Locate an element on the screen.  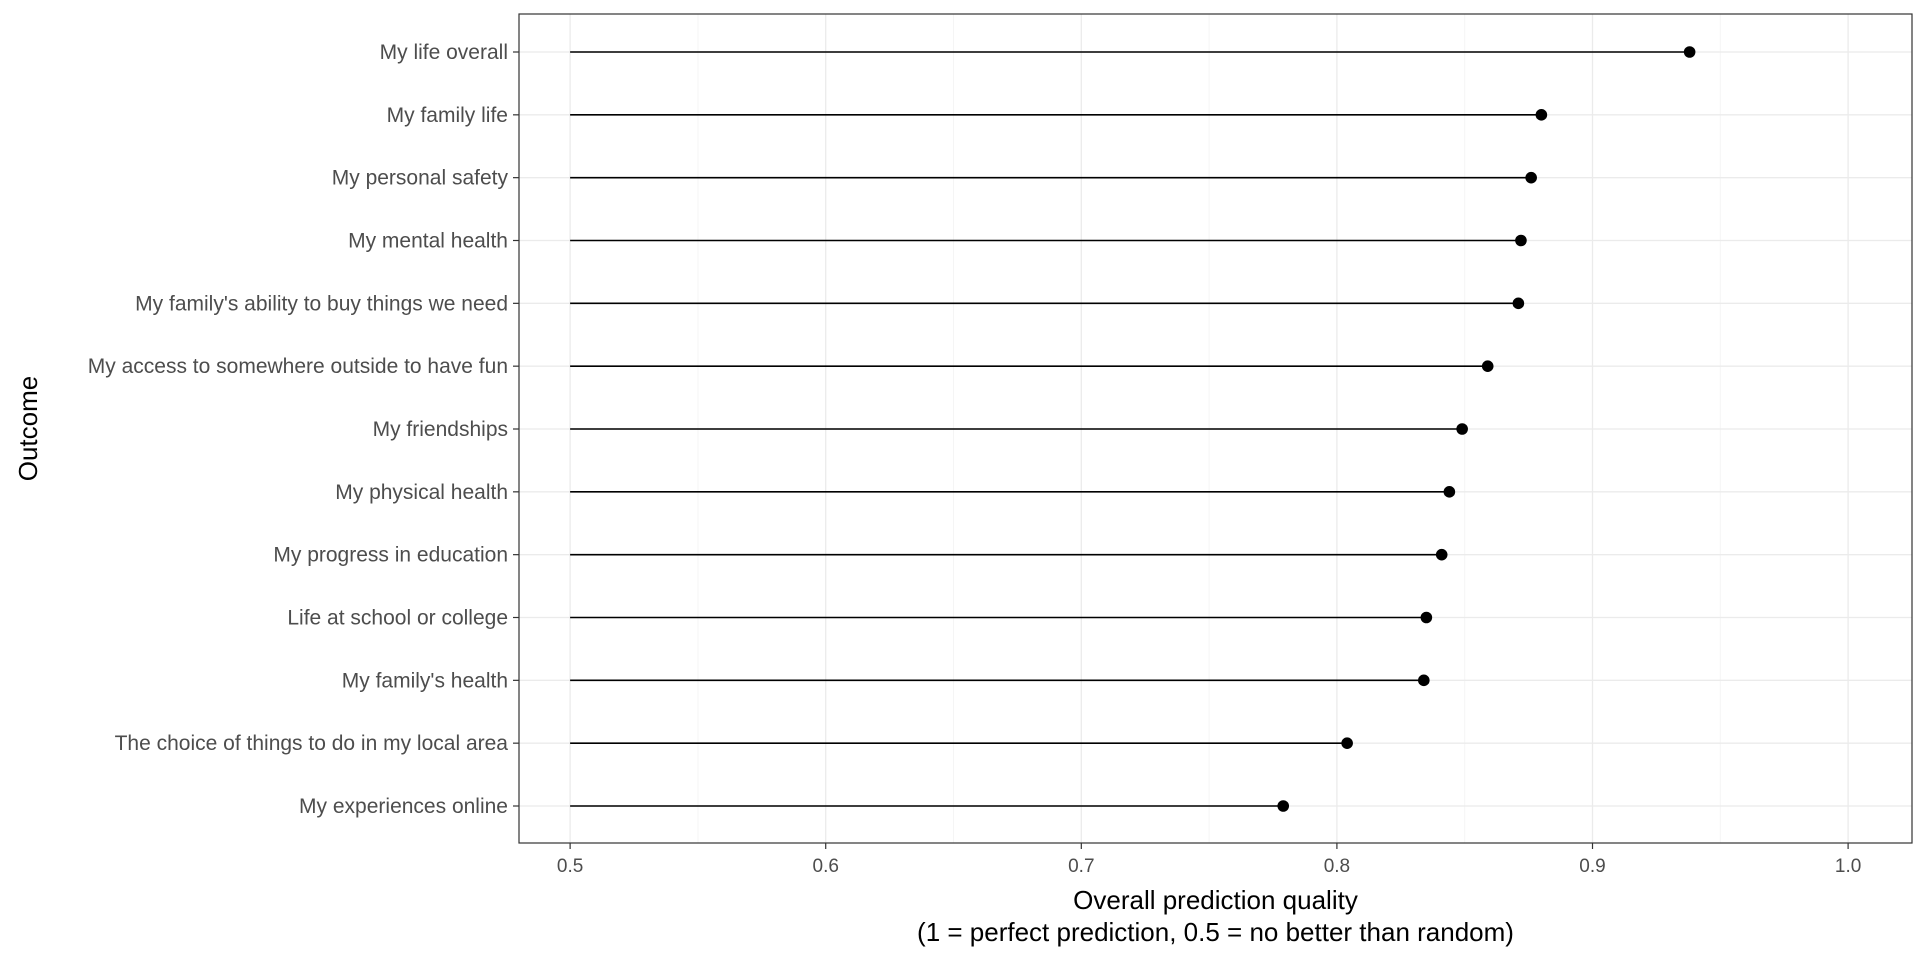
y-tick-label: My family life is located at coordinates (447, 115).